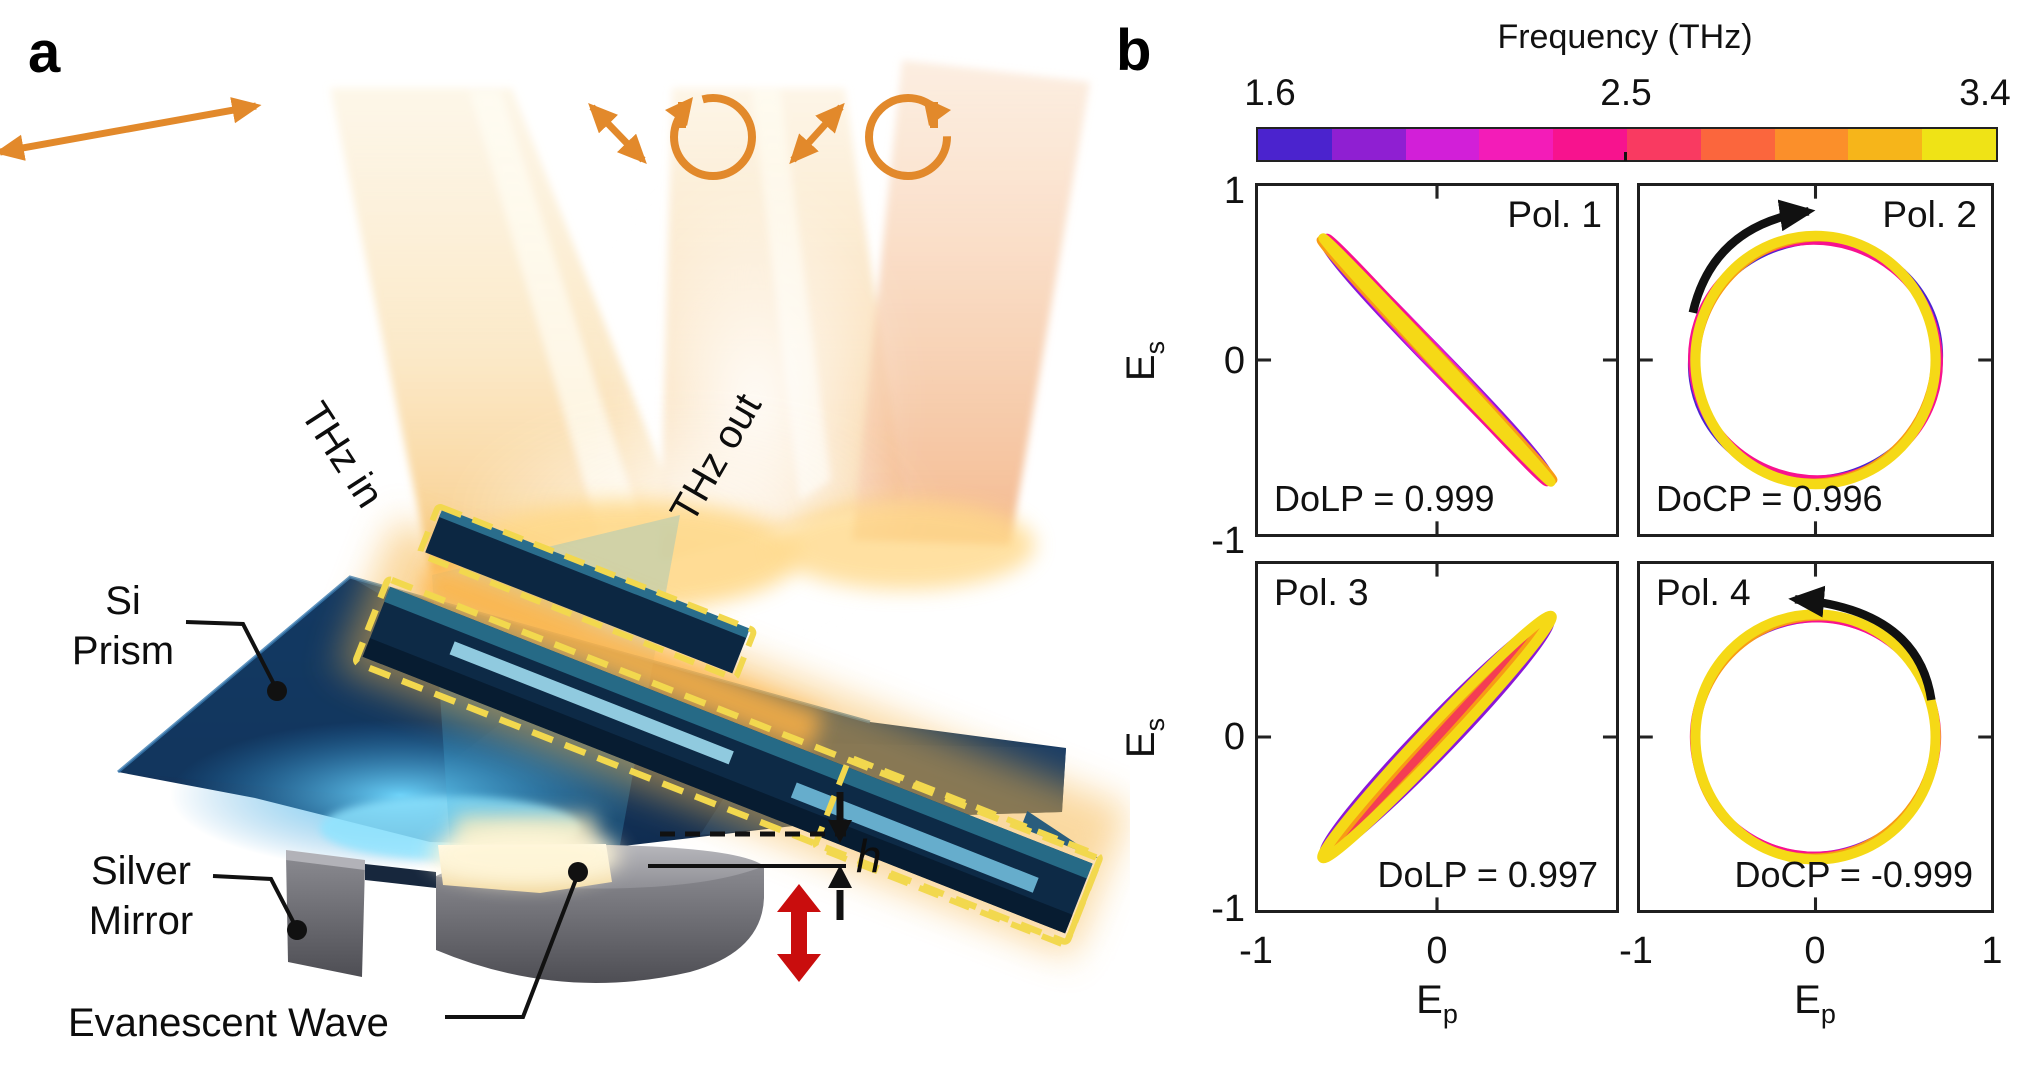 The width and height of the screenshot is (2022, 1080). Describe the element at coordinates (1992, 951) in the screenshot. I see `xtick-col2-1: 1` at that location.